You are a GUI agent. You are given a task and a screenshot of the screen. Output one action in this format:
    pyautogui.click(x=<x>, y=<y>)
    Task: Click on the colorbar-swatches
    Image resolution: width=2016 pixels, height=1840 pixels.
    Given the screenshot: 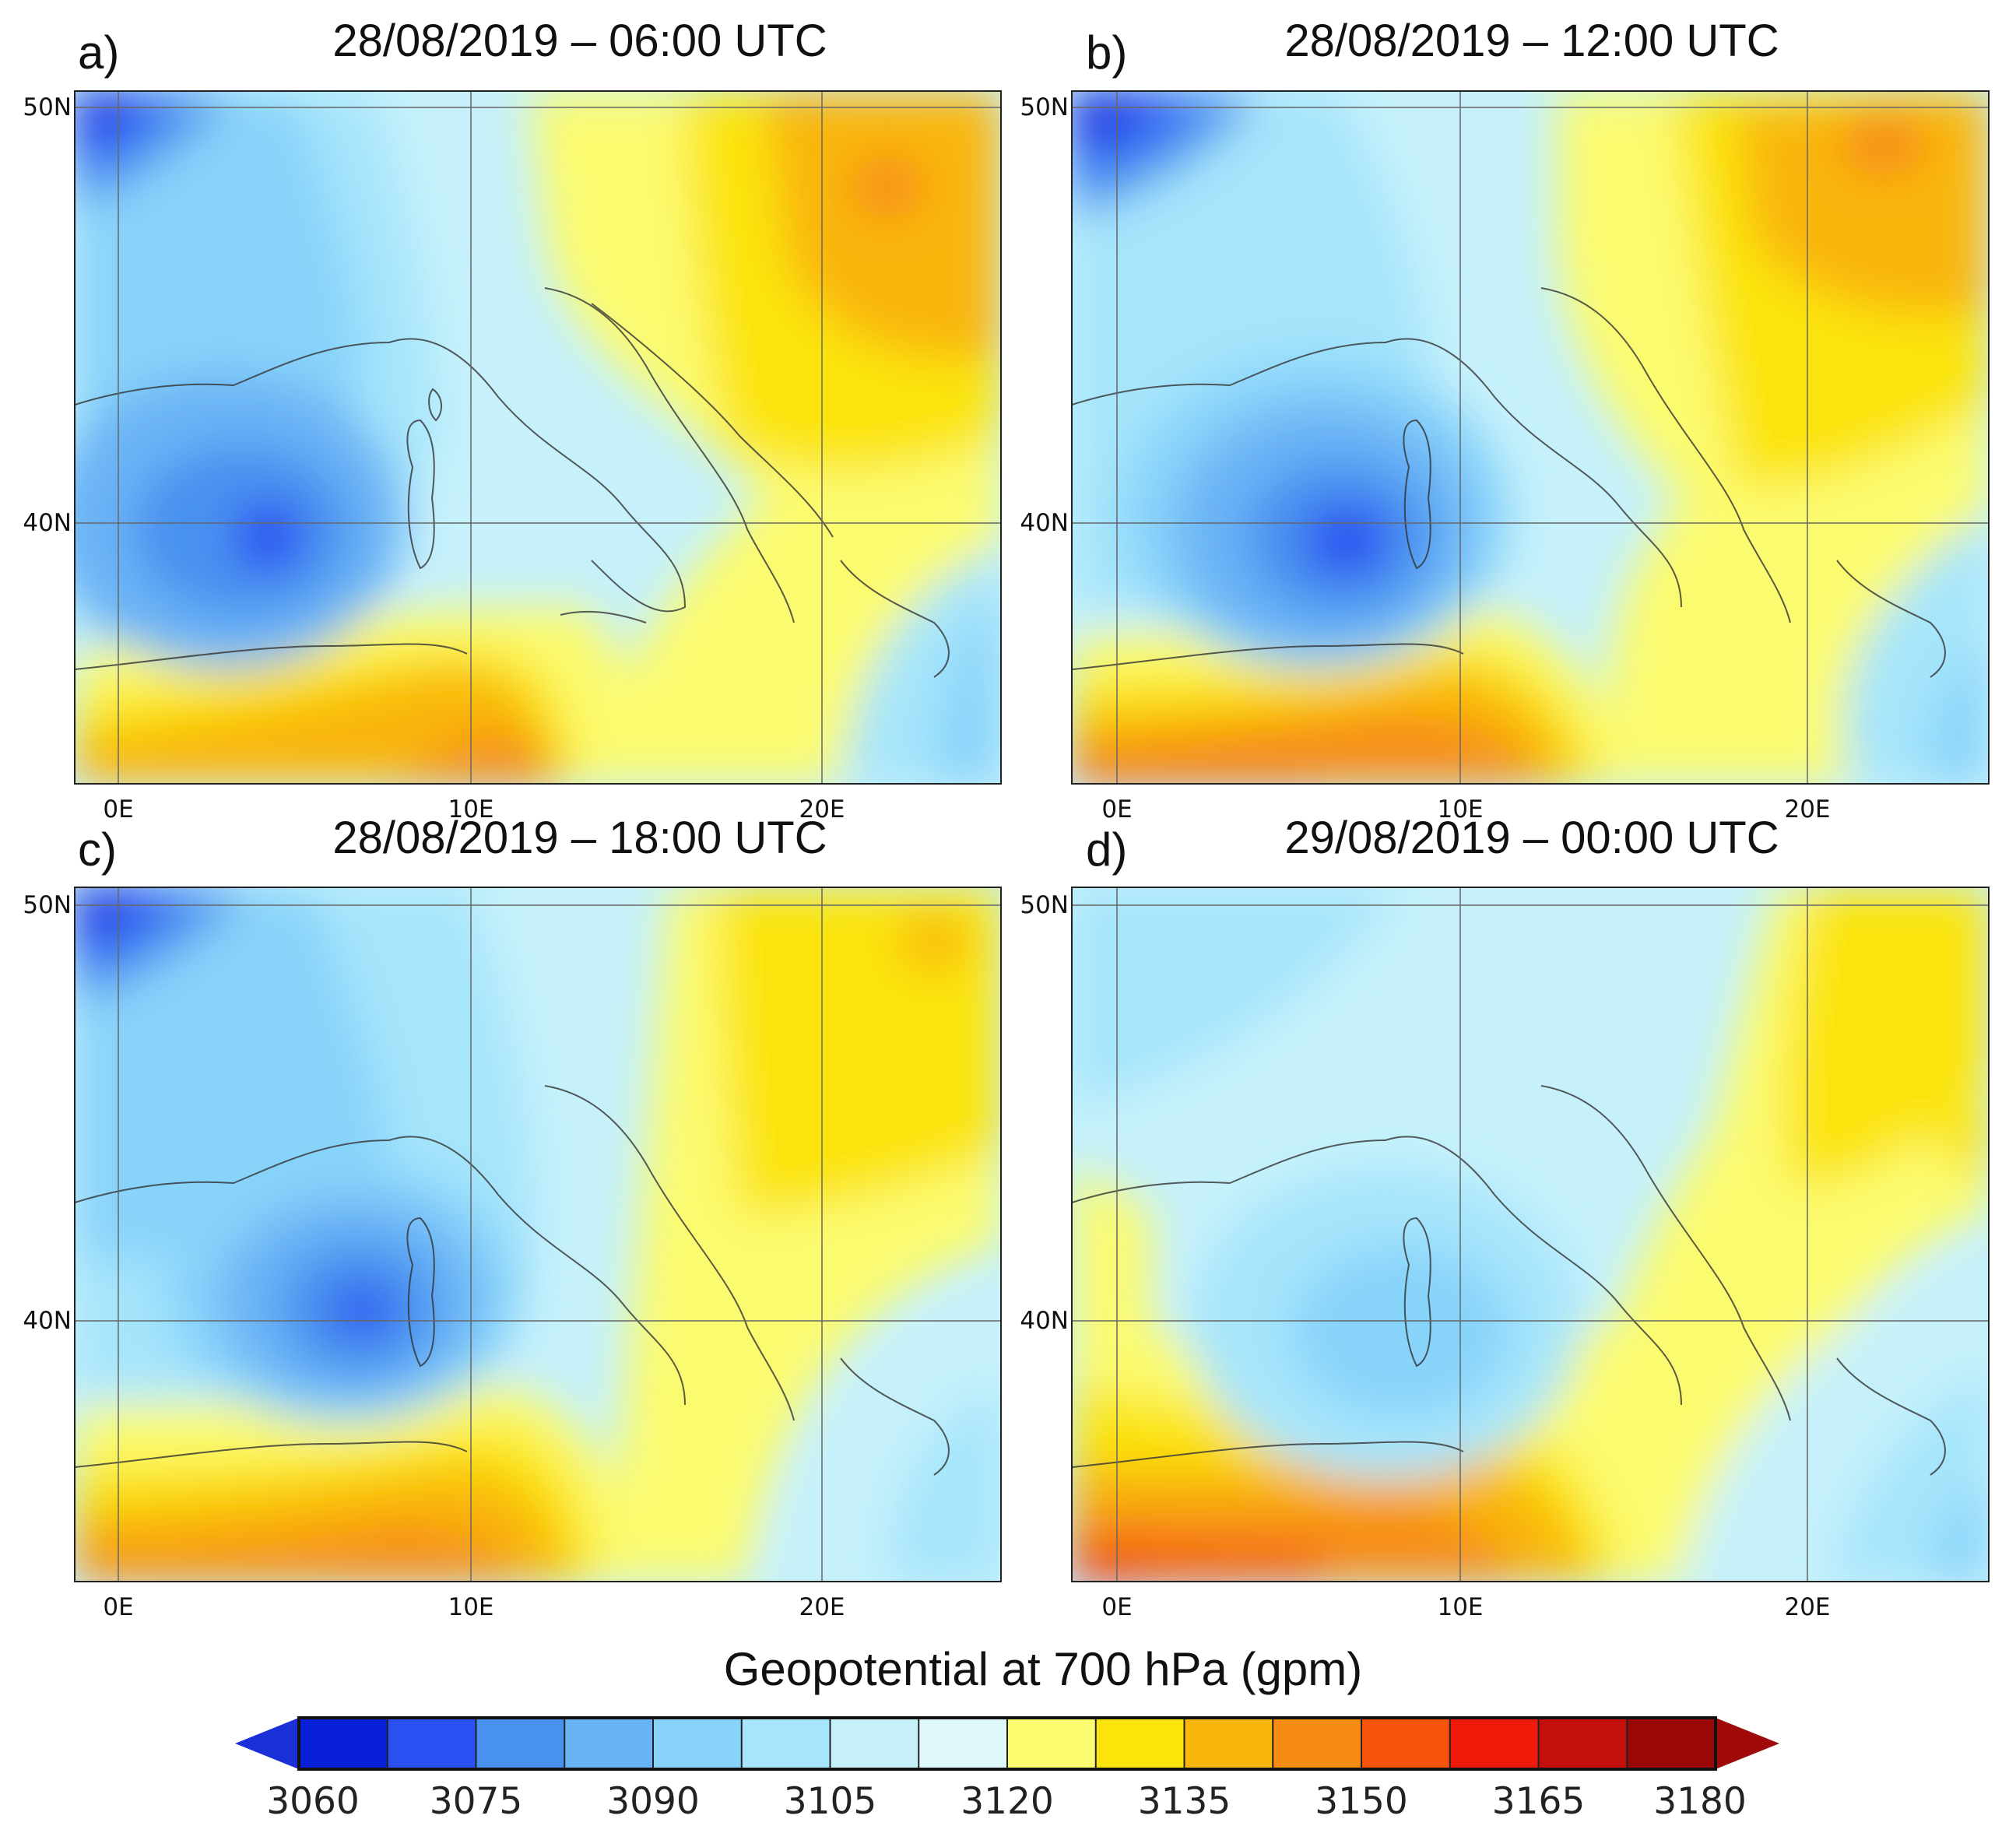 What is the action you would take?
    pyautogui.click(x=1008, y=1743)
    